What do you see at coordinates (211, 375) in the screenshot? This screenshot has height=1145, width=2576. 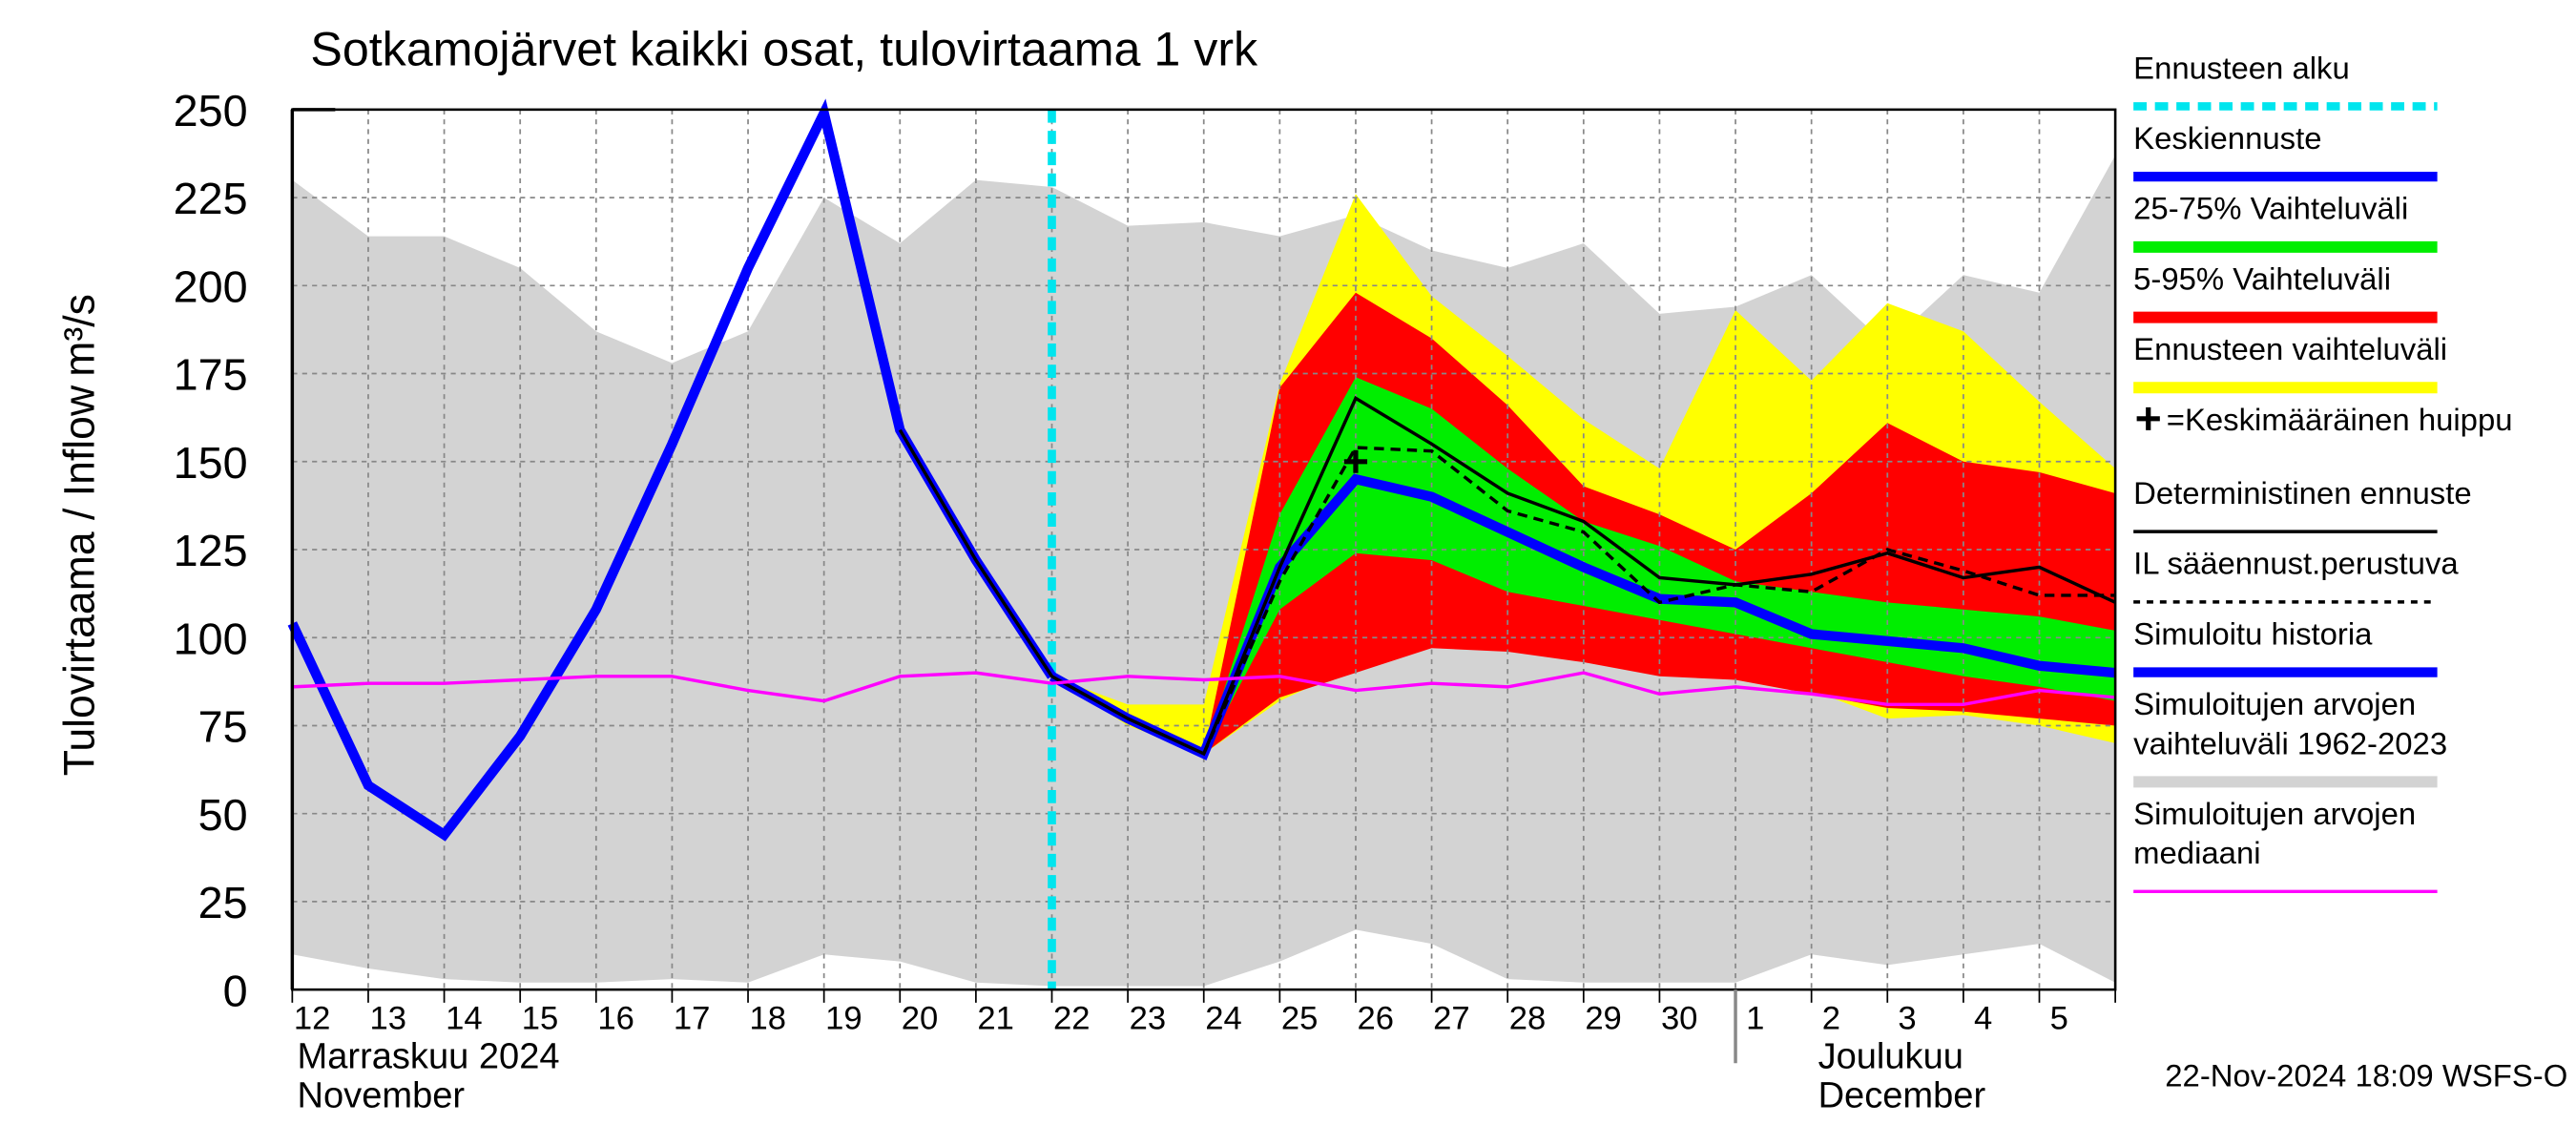 I see `y-tick-label: 175` at bounding box center [211, 375].